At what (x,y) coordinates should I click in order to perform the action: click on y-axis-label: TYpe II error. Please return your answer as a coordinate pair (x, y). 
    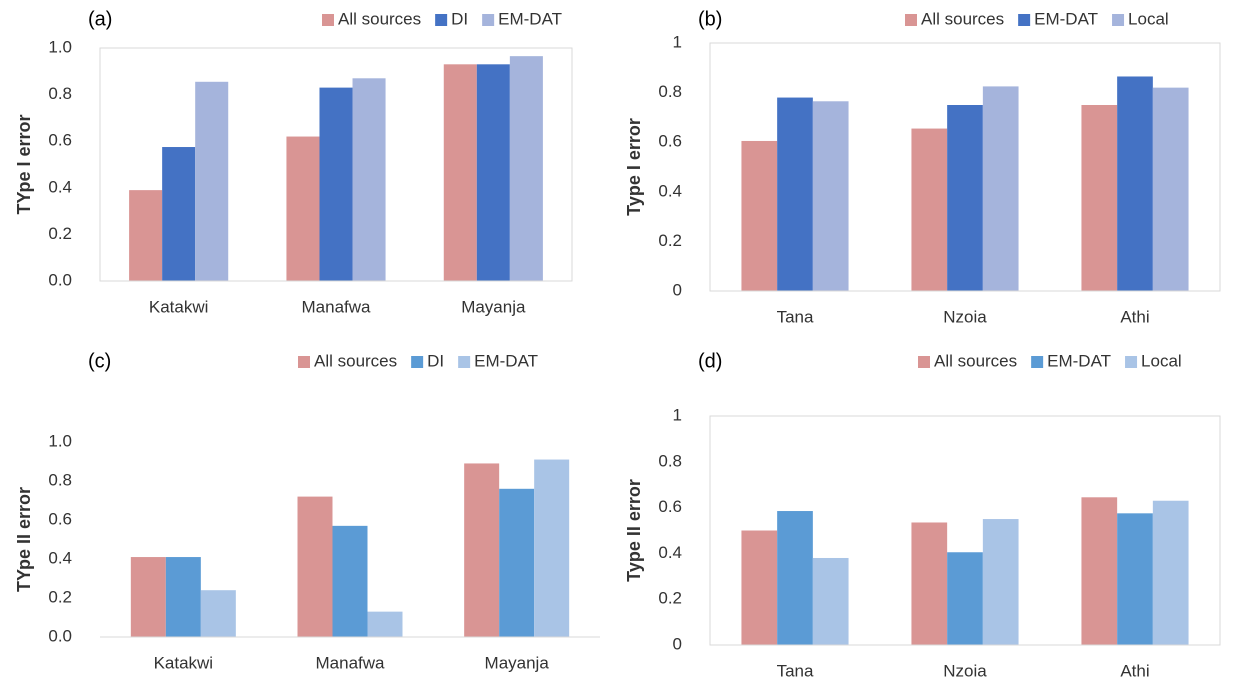
    Looking at the image, I should click on (24, 539).